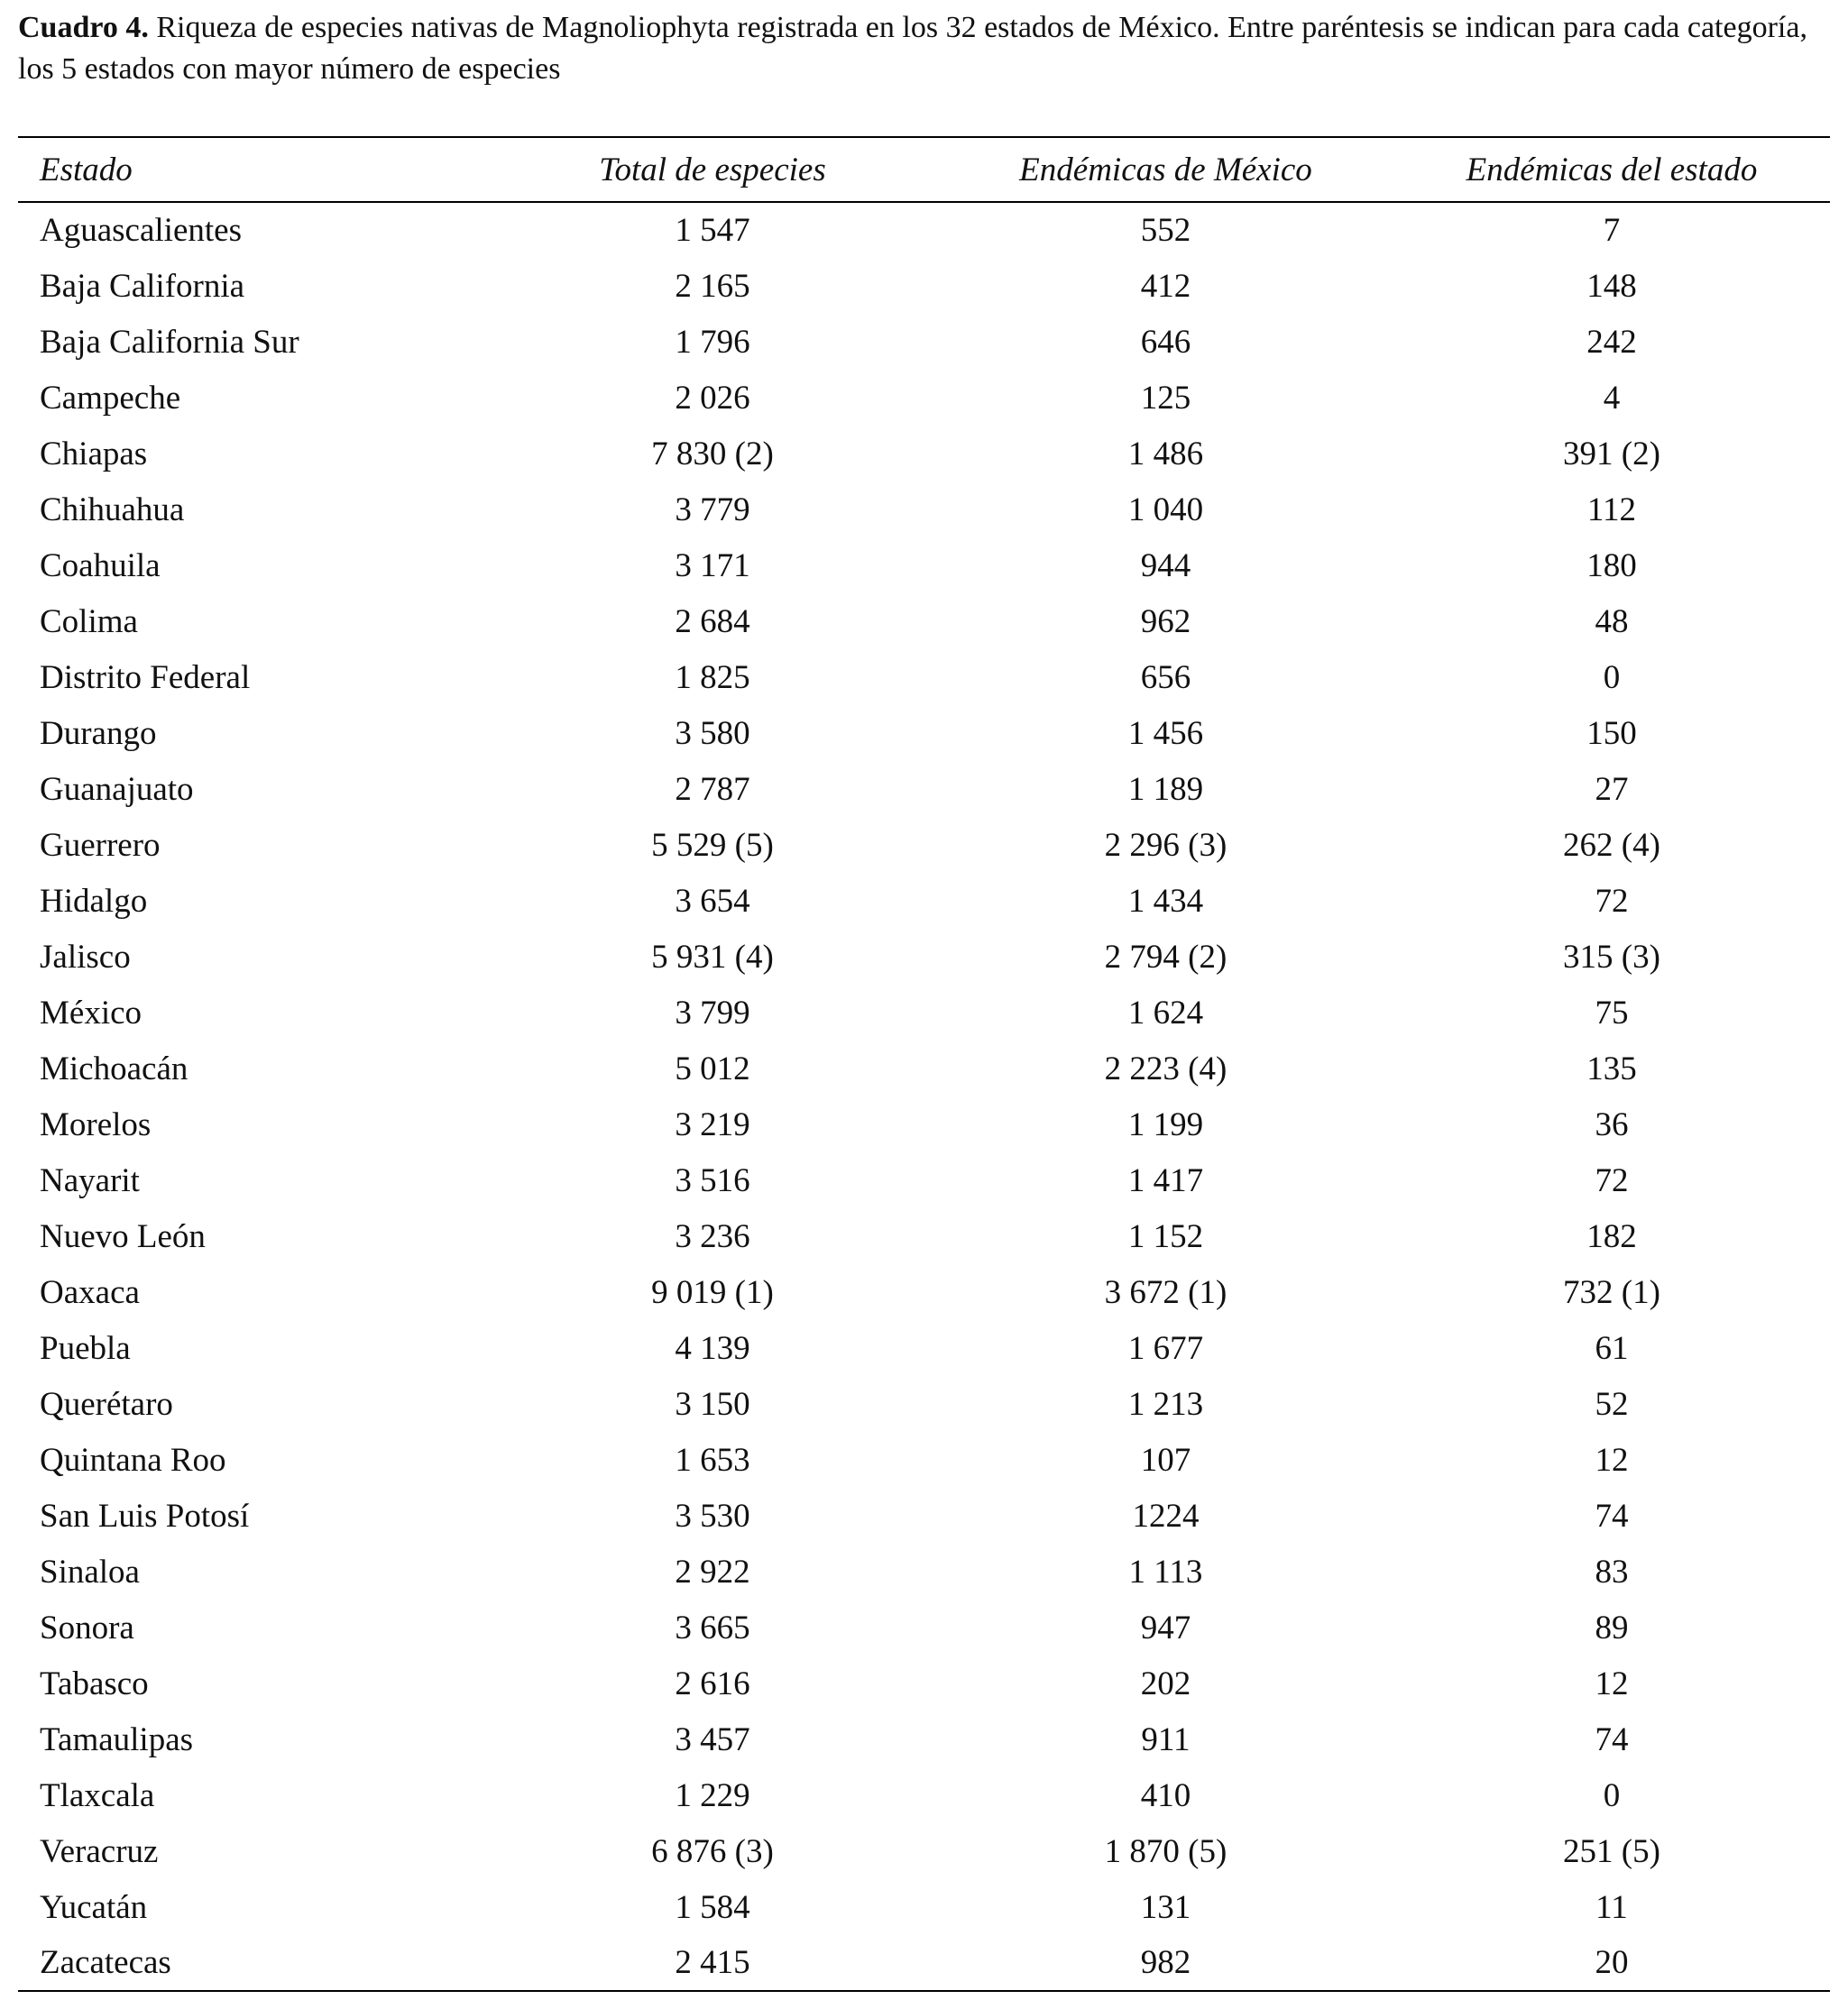 The width and height of the screenshot is (1848, 2009). I want to click on cell-estado: Tamaulipas, so click(117, 1739).